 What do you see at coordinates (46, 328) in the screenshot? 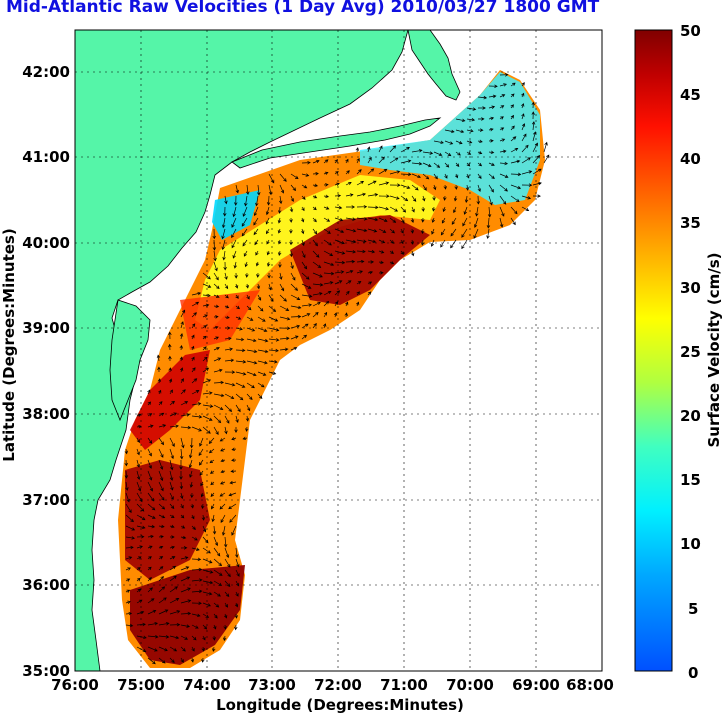
I see `y-tick-label: 39:00` at bounding box center [46, 328].